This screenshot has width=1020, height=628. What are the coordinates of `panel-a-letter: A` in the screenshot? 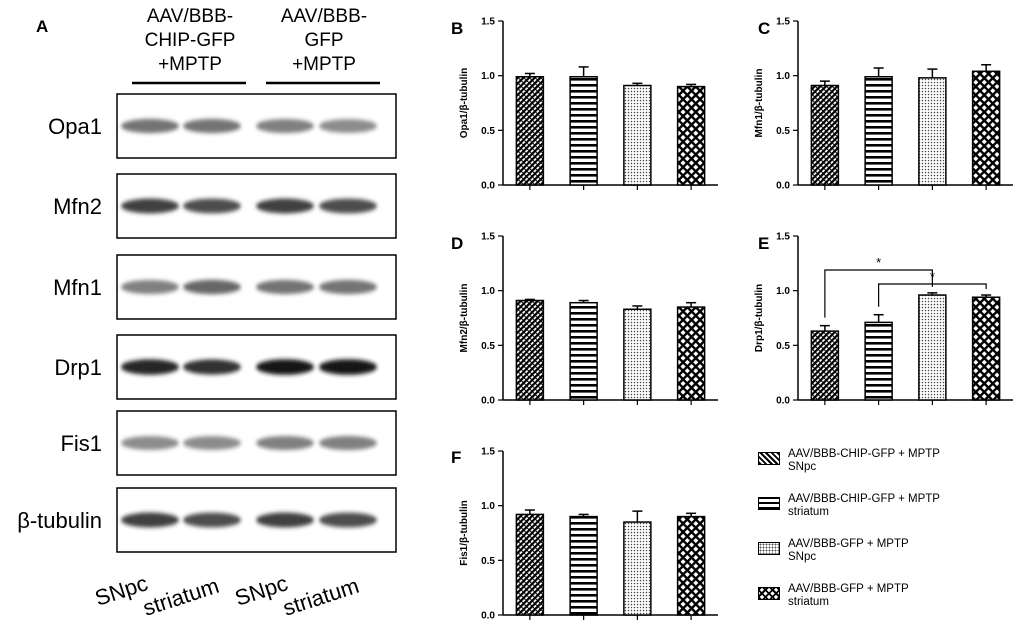 It's located at (42, 26).